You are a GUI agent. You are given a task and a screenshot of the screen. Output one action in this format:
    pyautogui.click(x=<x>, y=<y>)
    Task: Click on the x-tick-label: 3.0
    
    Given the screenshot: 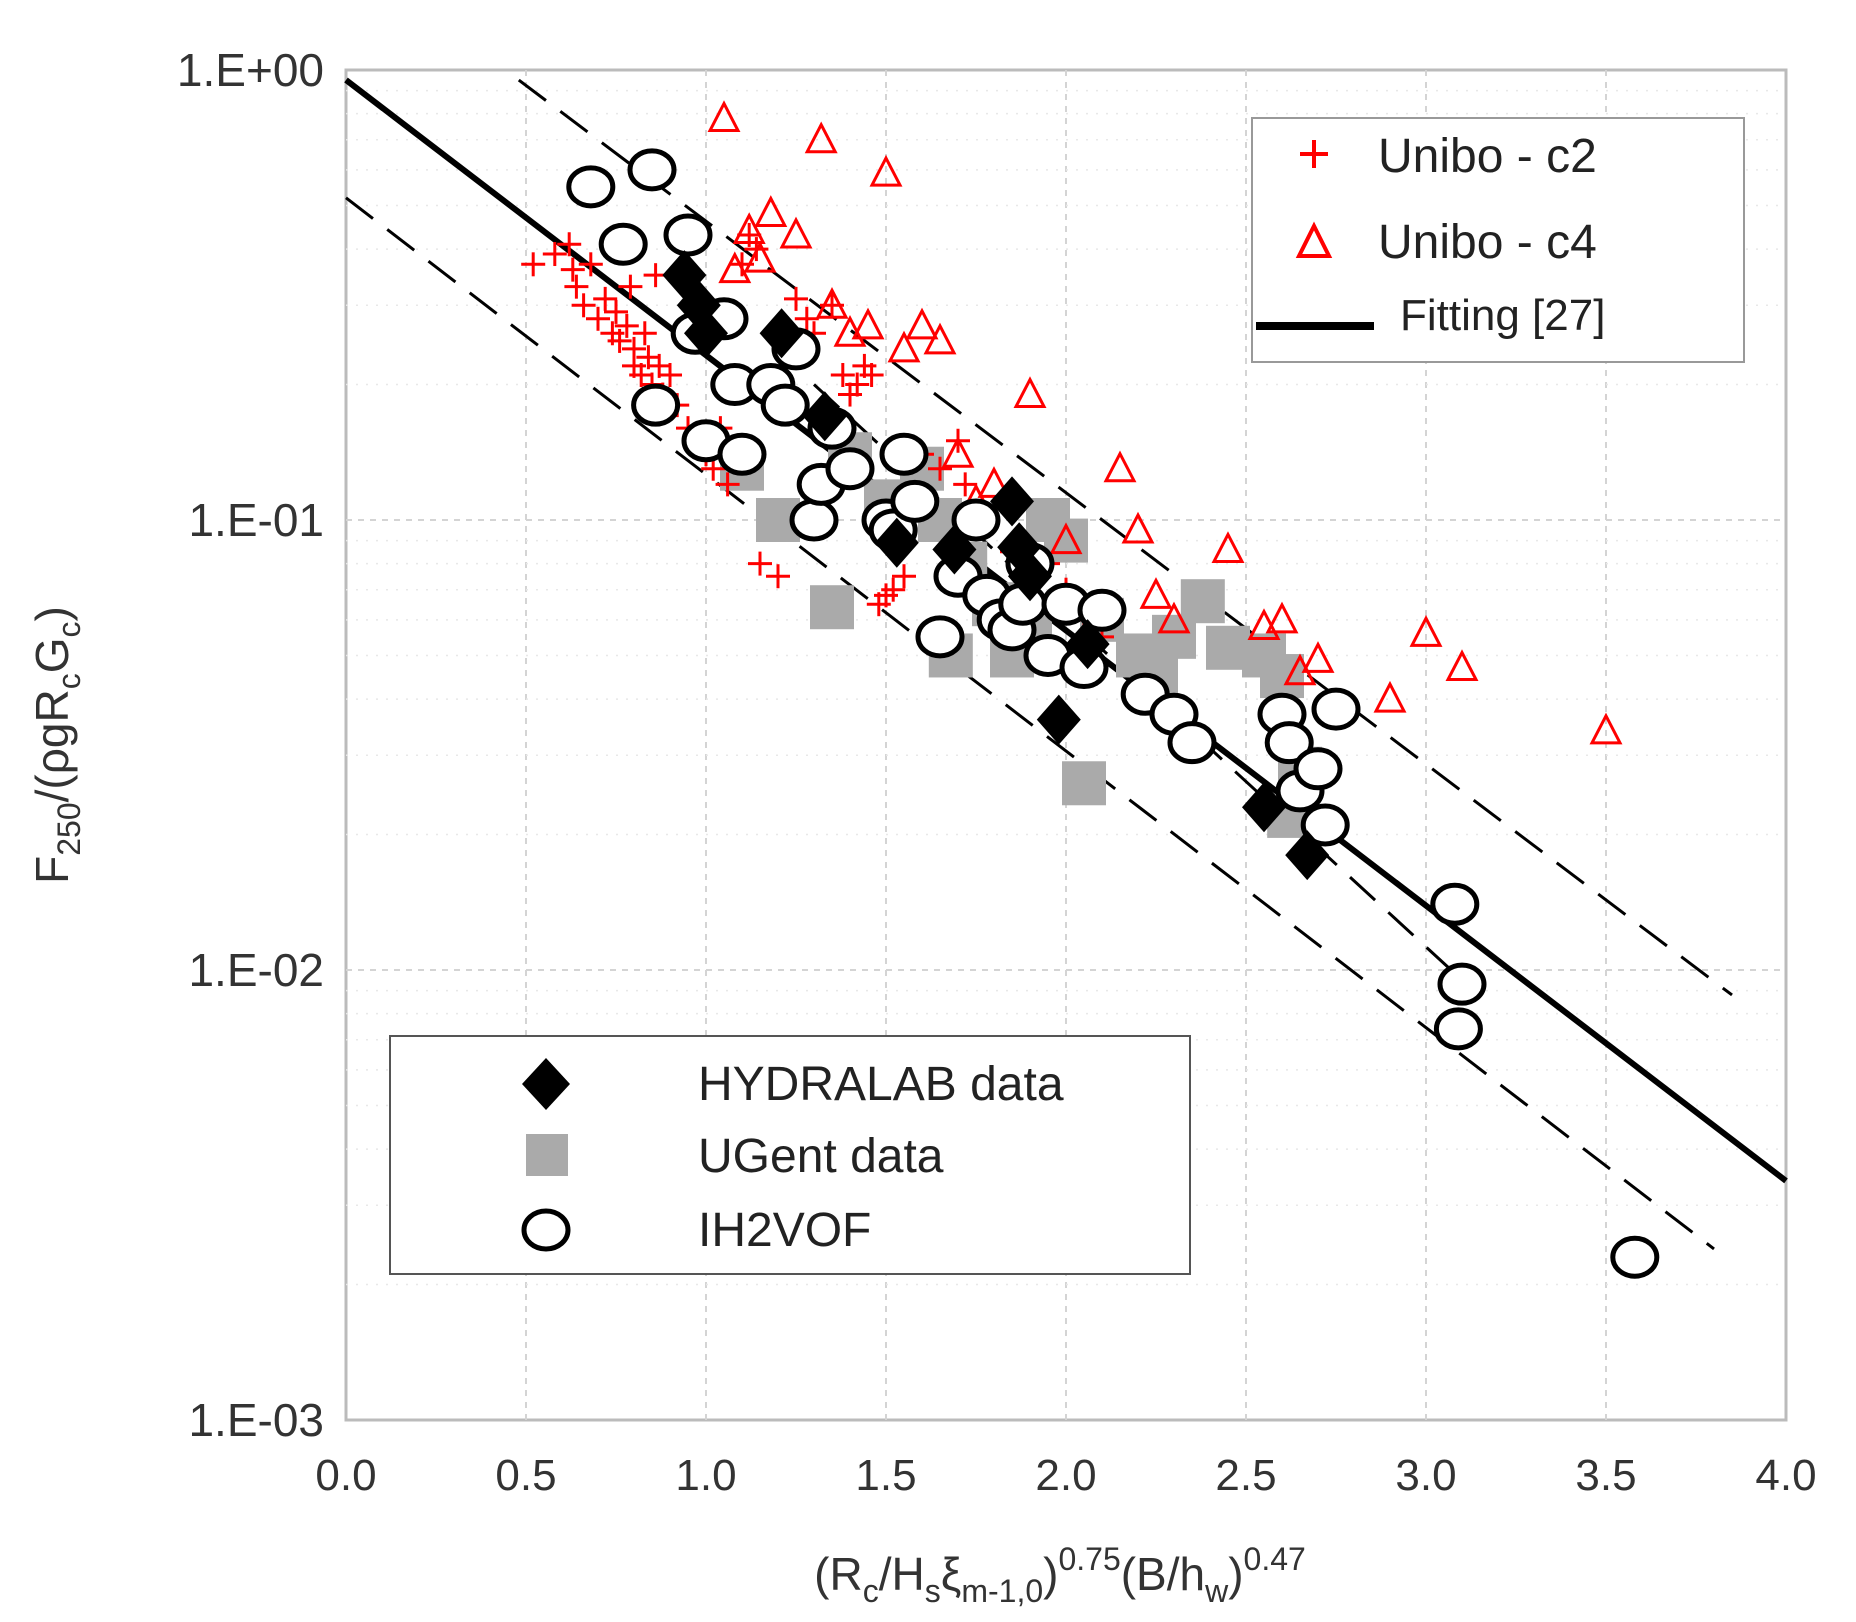 What is the action you would take?
    pyautogui.click(x=1425, y=1475)
    